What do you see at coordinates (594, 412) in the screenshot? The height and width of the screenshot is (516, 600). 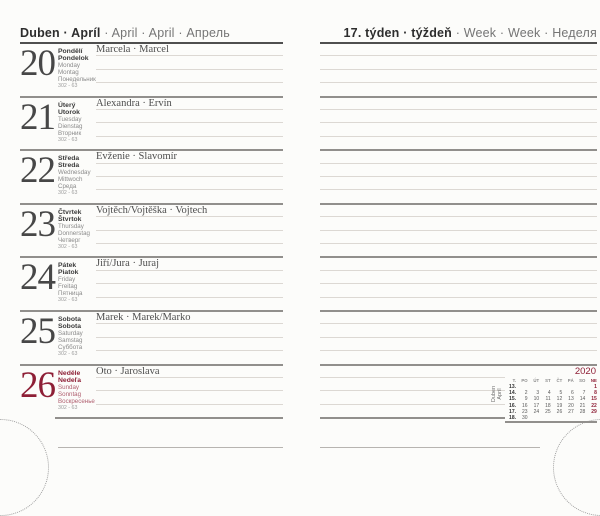 I see `calendar-date: 29` at bounding box center [594, 412].